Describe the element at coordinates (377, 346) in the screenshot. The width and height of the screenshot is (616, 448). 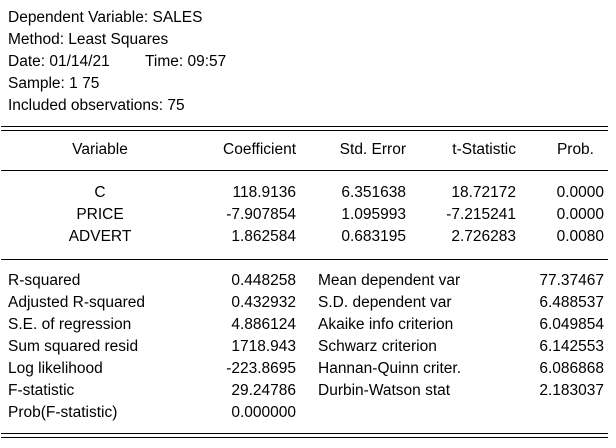
I see `stat-label: Schwarz criterion` at that location.